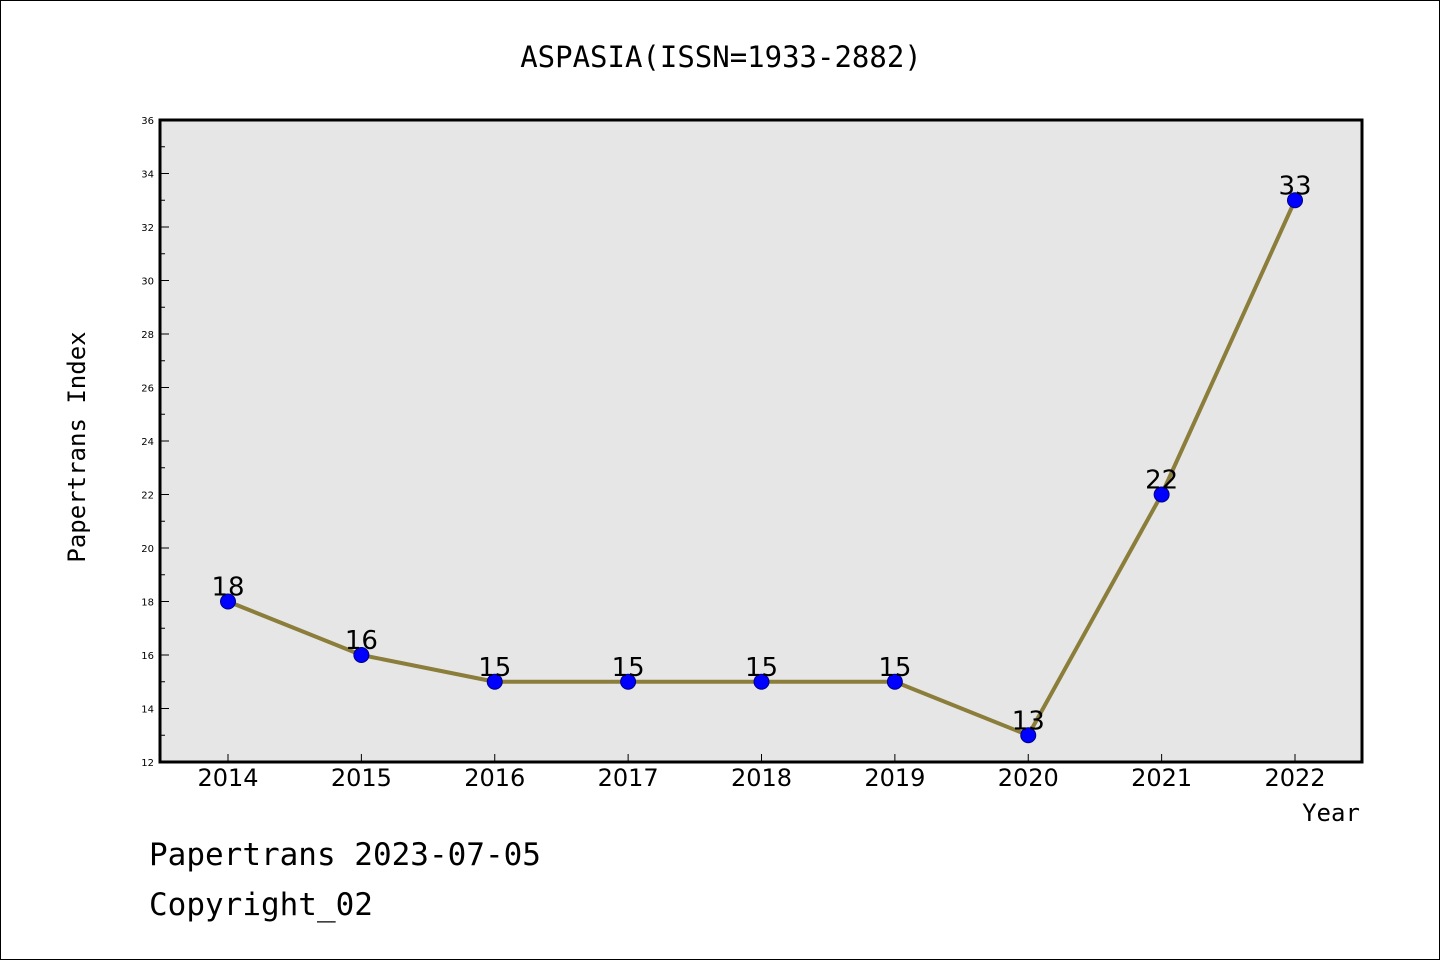 This screenshot has height=960, width=1440. What do you see at coordinates (1028, 778) in the screenshot?
I see `x-tick-label: 2020` at bounding box center [1028, 778].